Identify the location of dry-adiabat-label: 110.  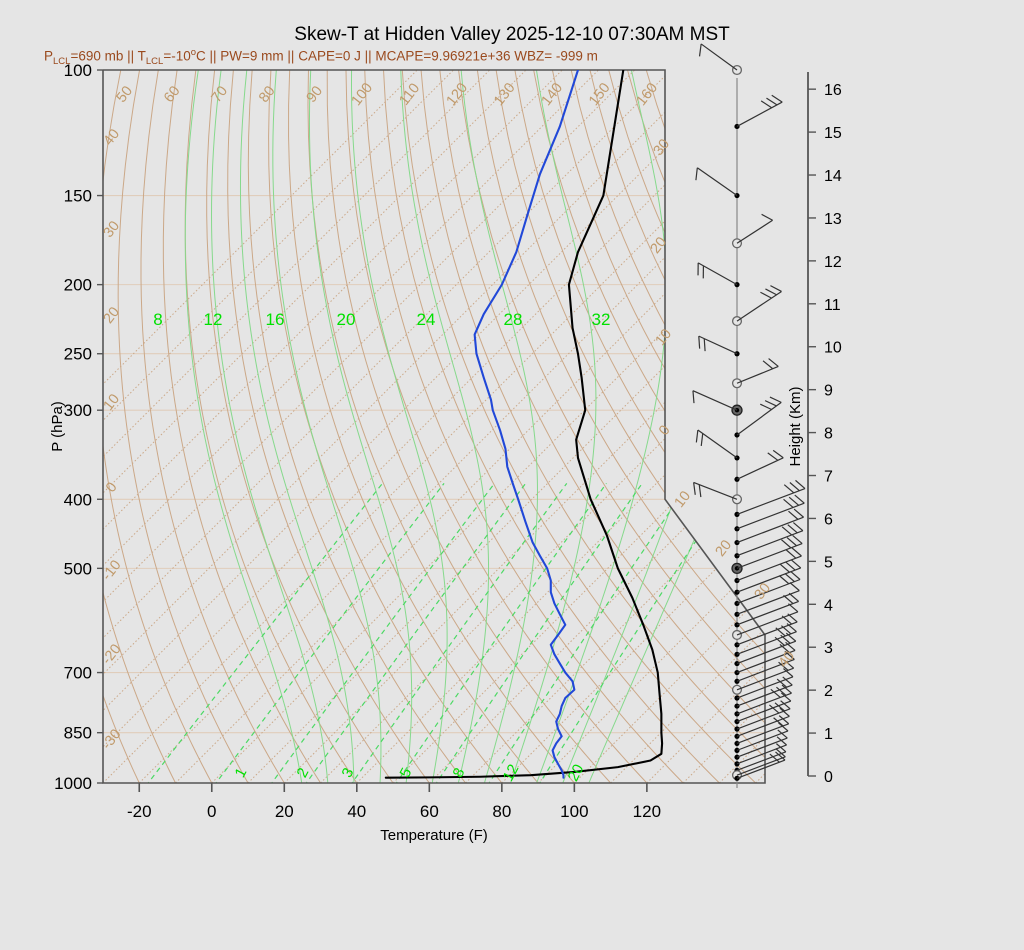
(409, 95).